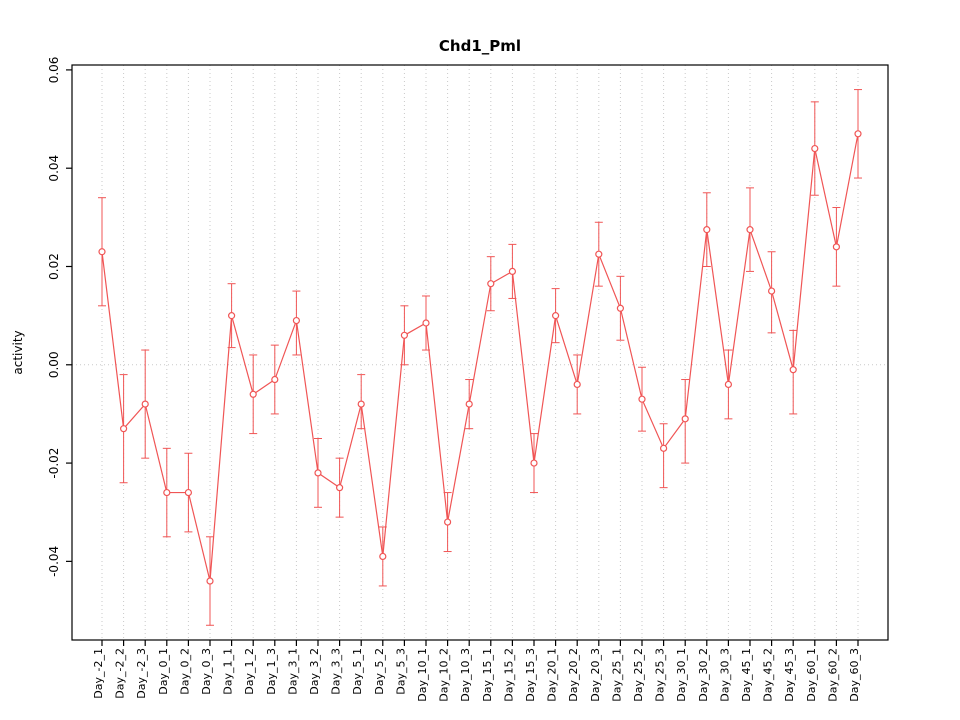 The width and height of the screenshot is (960, 720). Describe the element at coordinates (271, 671) in the screenshot. I see `x-tick-label: Day_1_3` at that location.